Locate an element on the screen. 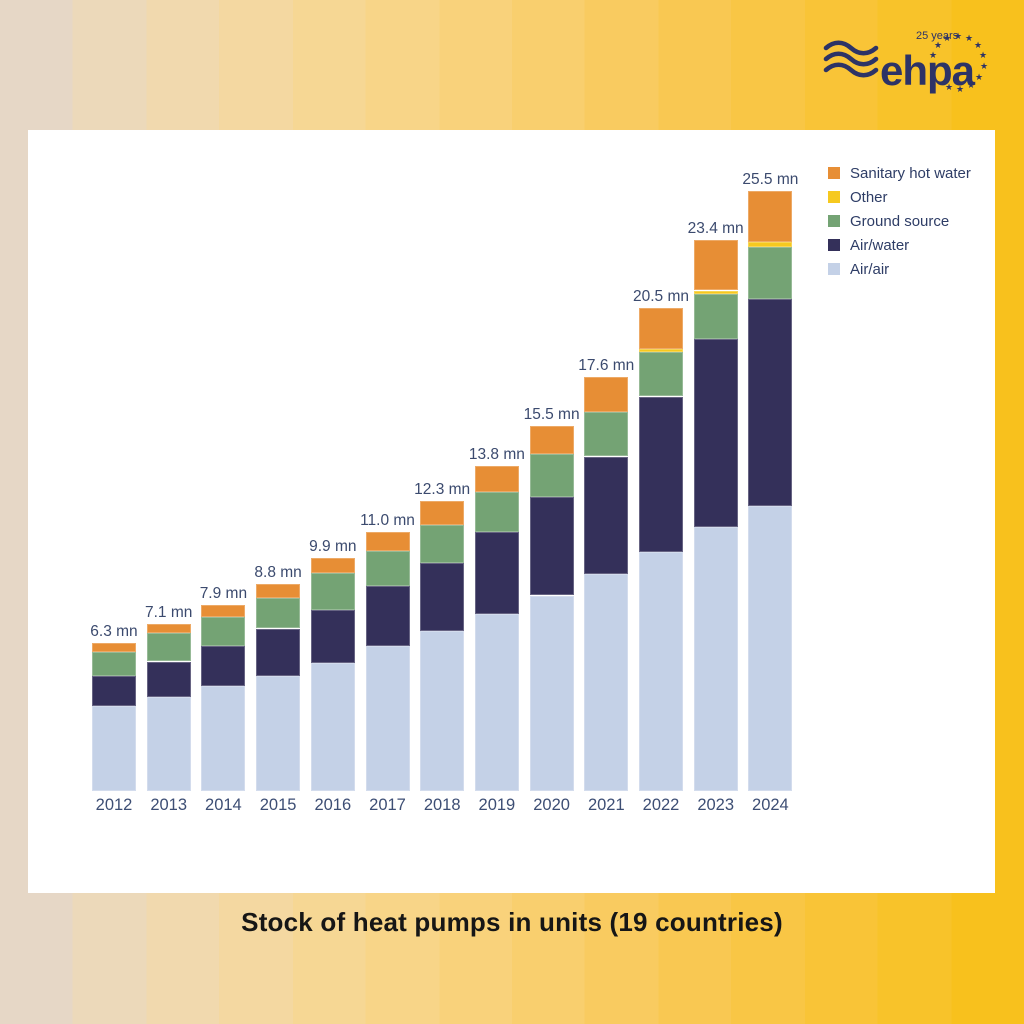  bar-2024-air-water is located at coordinates (770, 402).